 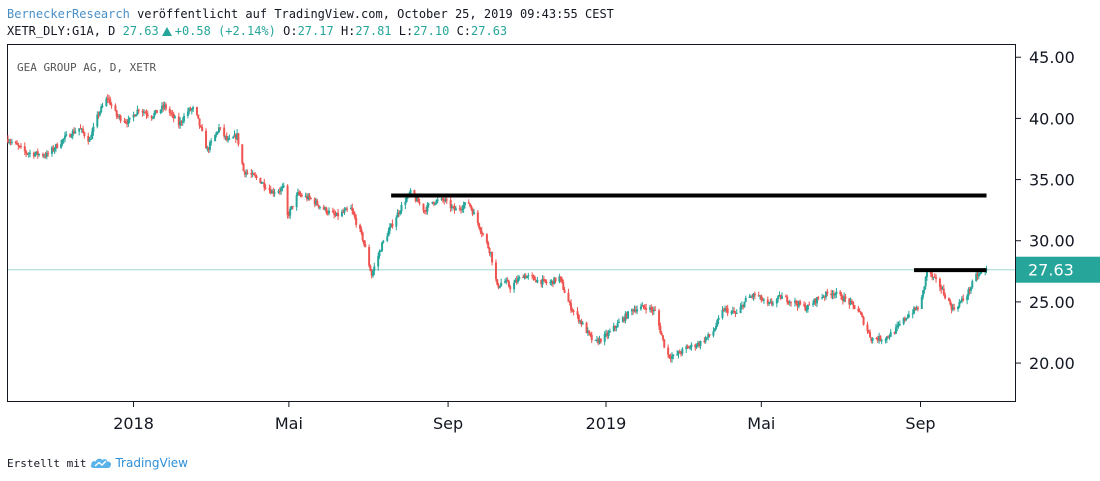 I want to click on y-tick-label: 35.00, so click(x=1052, y=180).